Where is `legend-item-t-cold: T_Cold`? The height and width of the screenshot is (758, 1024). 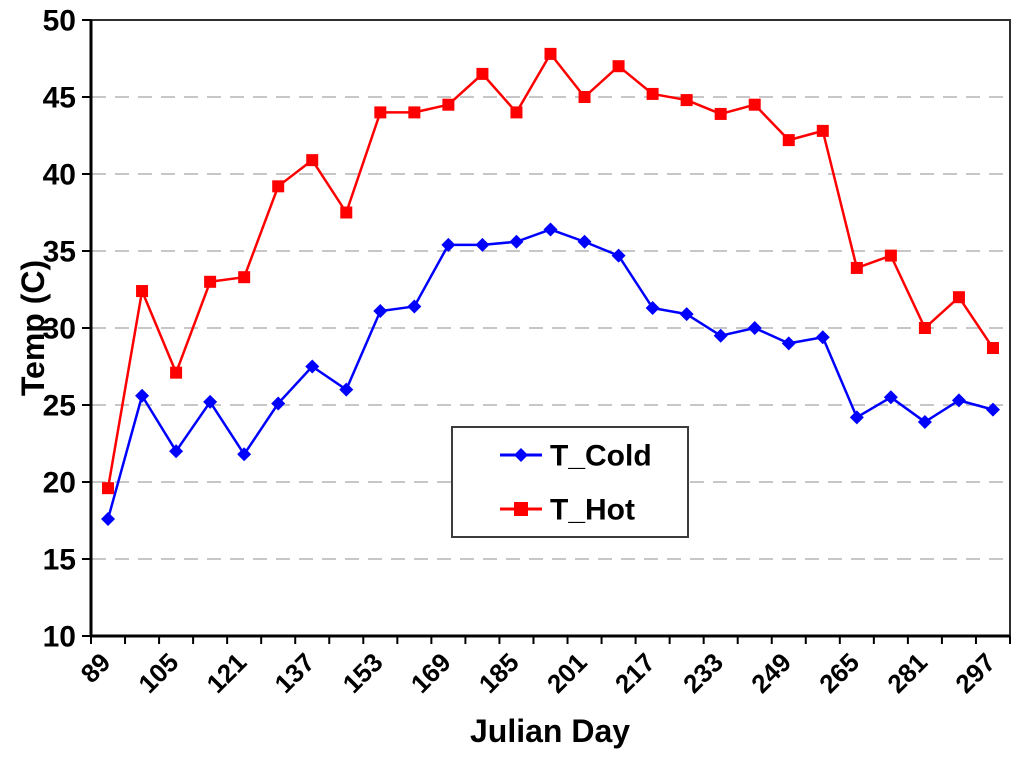 legend-item-t-cold: T_Cold is located at coordinates (576, 456).